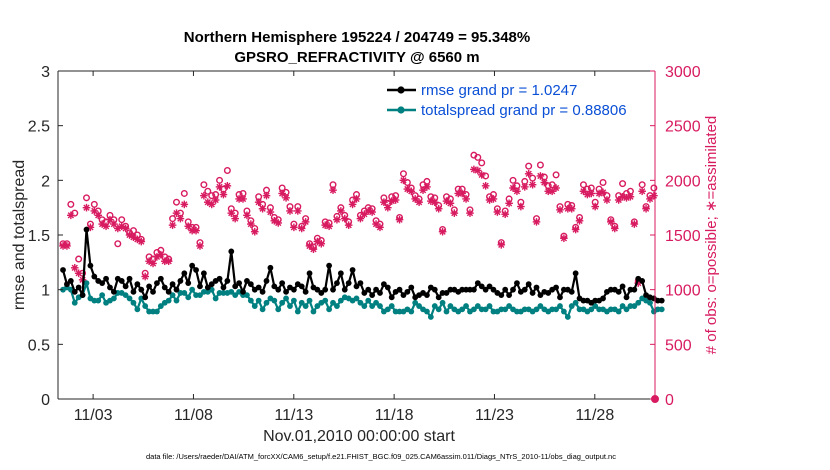  What do you see at coordinates (678, 345) in the screenshot?
I see `y-right-tick-label: 500` at bounding box center [678, 345].